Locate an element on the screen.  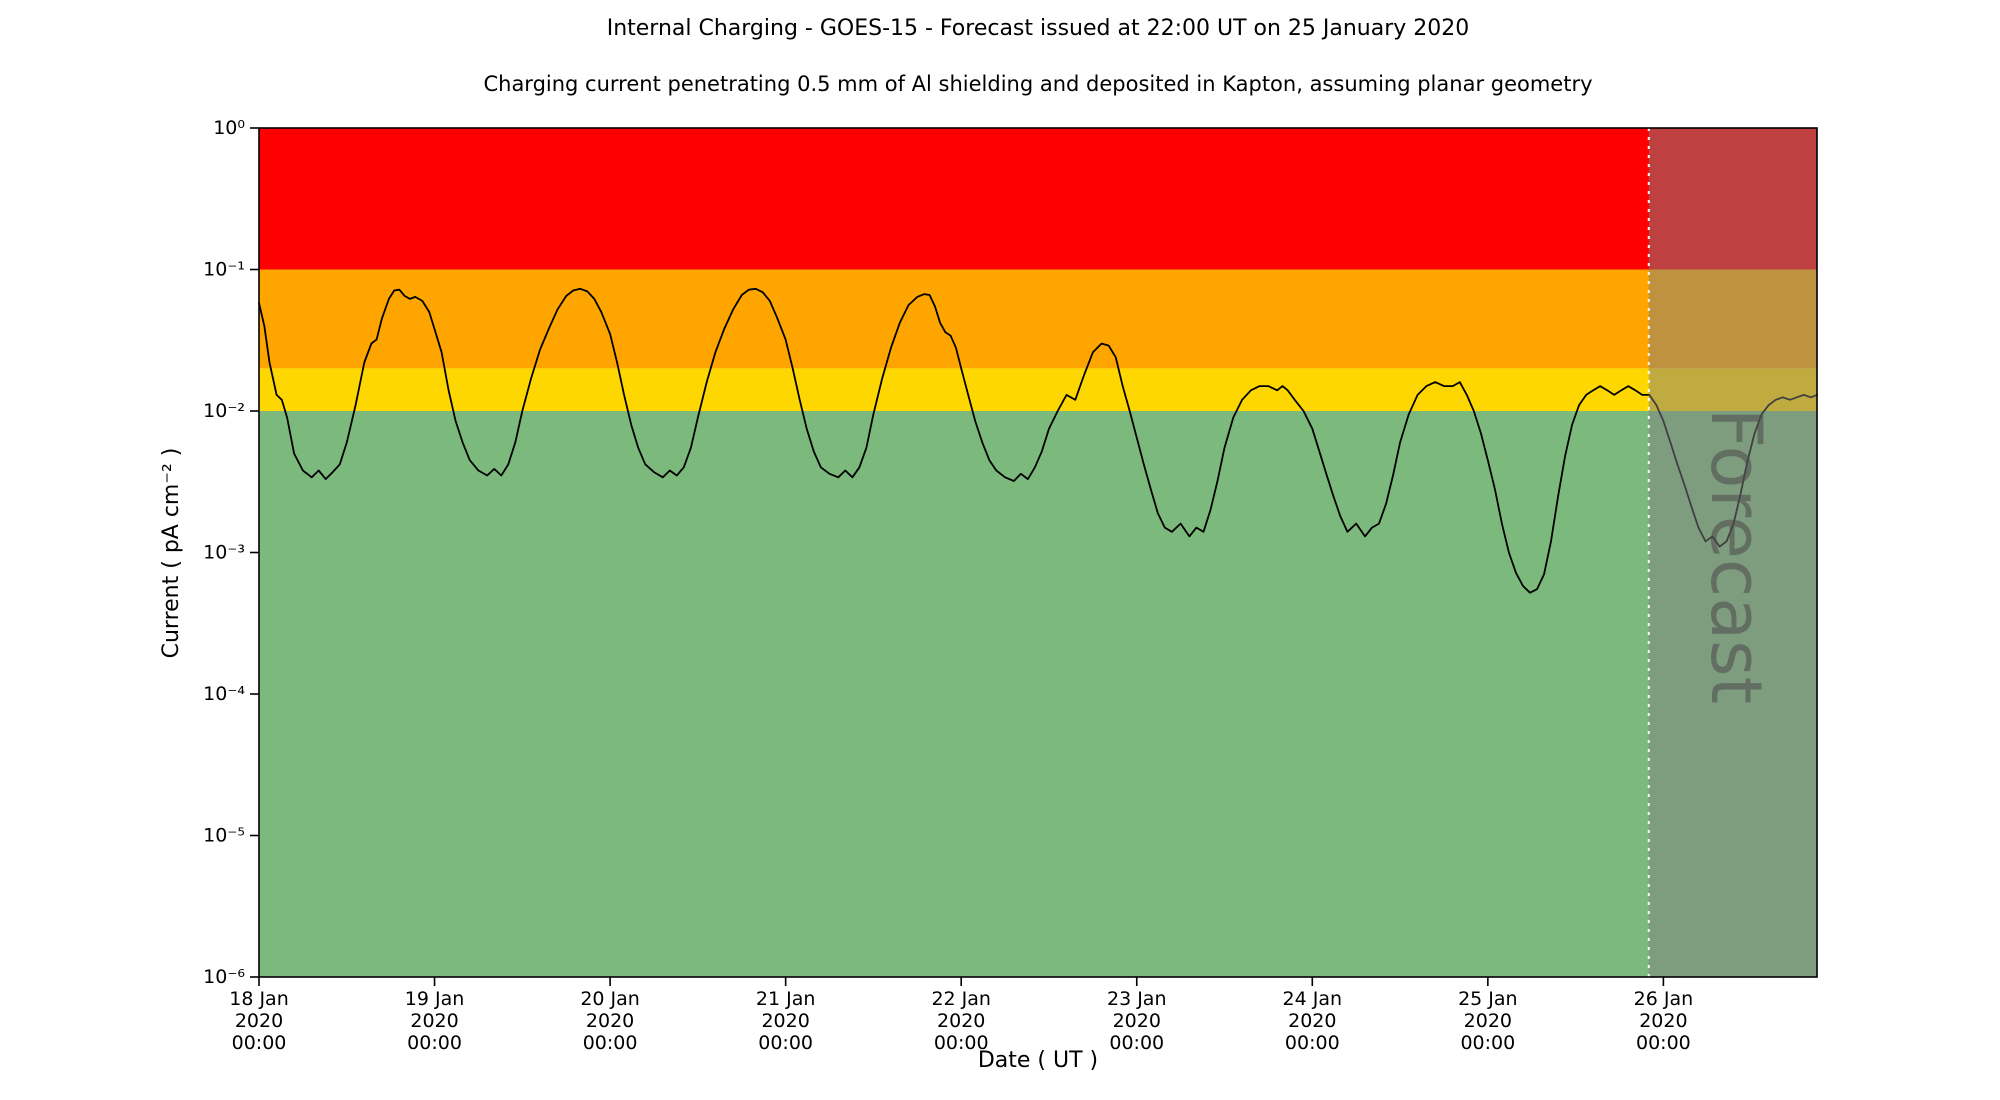
y-axis-label: Current ( pA cm⁻² ) is located at coordinates (171, 553).